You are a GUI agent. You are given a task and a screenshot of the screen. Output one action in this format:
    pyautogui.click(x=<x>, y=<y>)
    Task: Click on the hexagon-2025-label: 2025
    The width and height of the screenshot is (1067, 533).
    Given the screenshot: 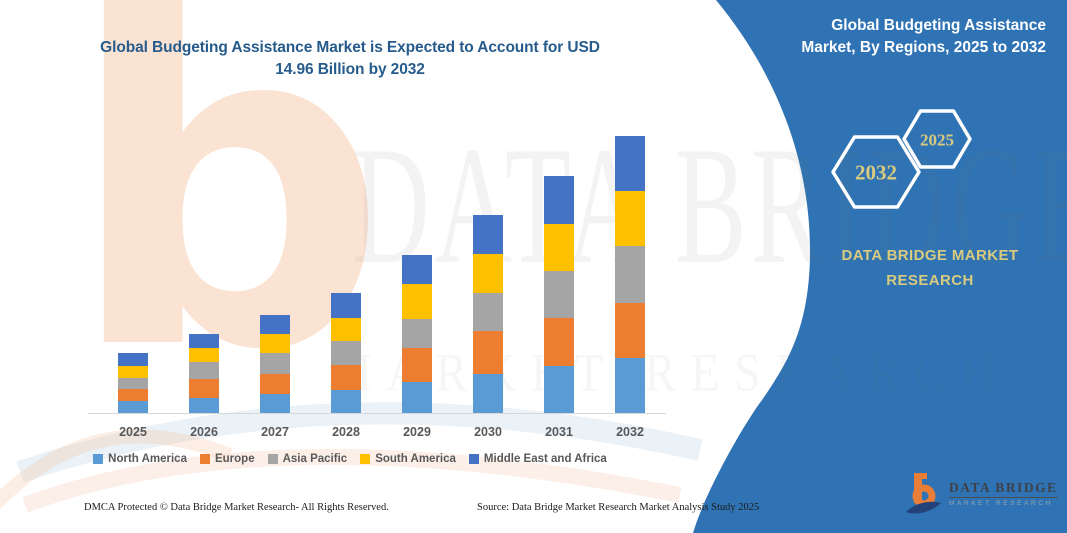 What is the action you would take?
    pyautogui.click(x=937, y=140)
    